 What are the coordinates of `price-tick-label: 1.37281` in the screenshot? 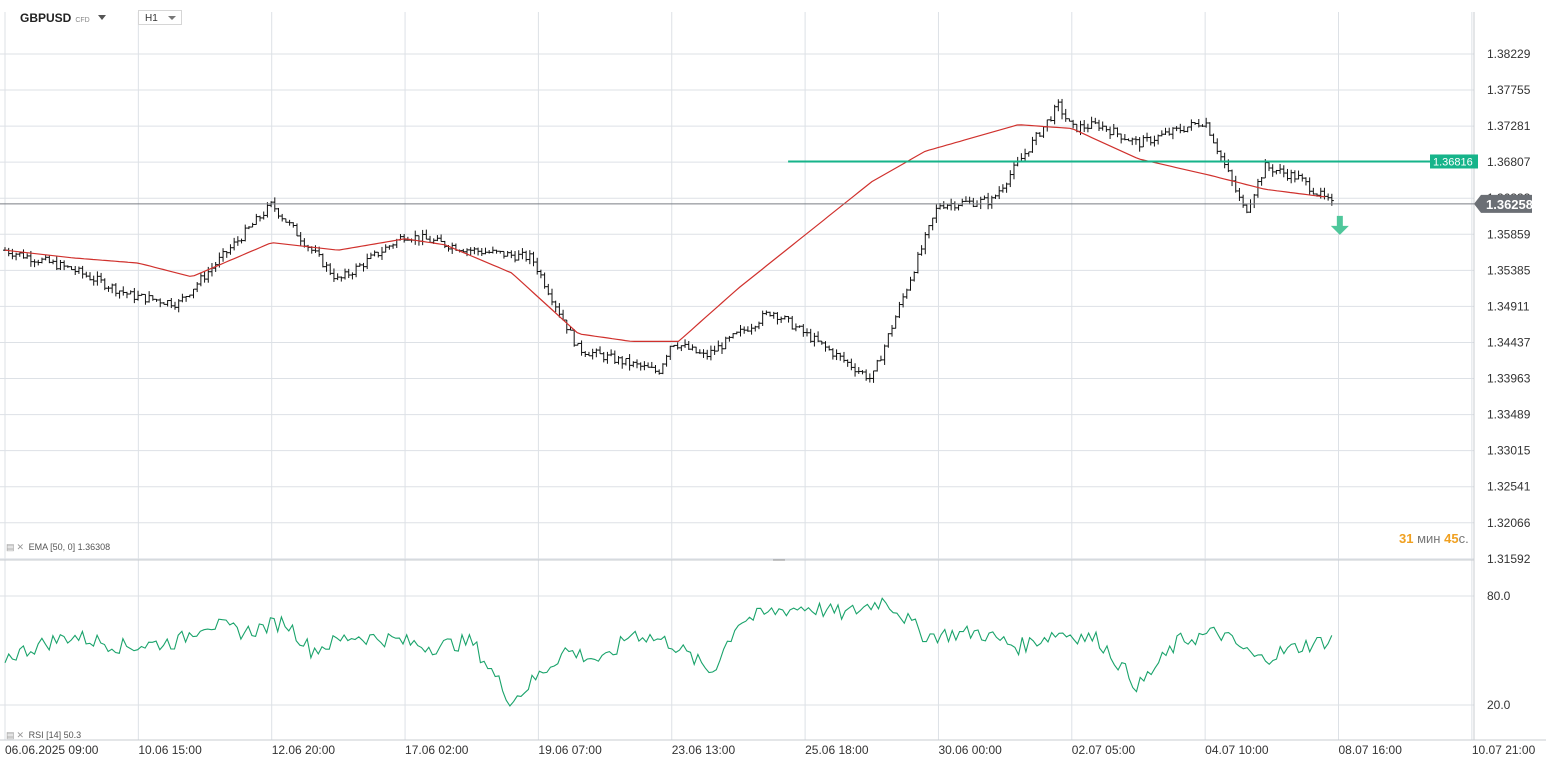 It's located at (1509, 126).